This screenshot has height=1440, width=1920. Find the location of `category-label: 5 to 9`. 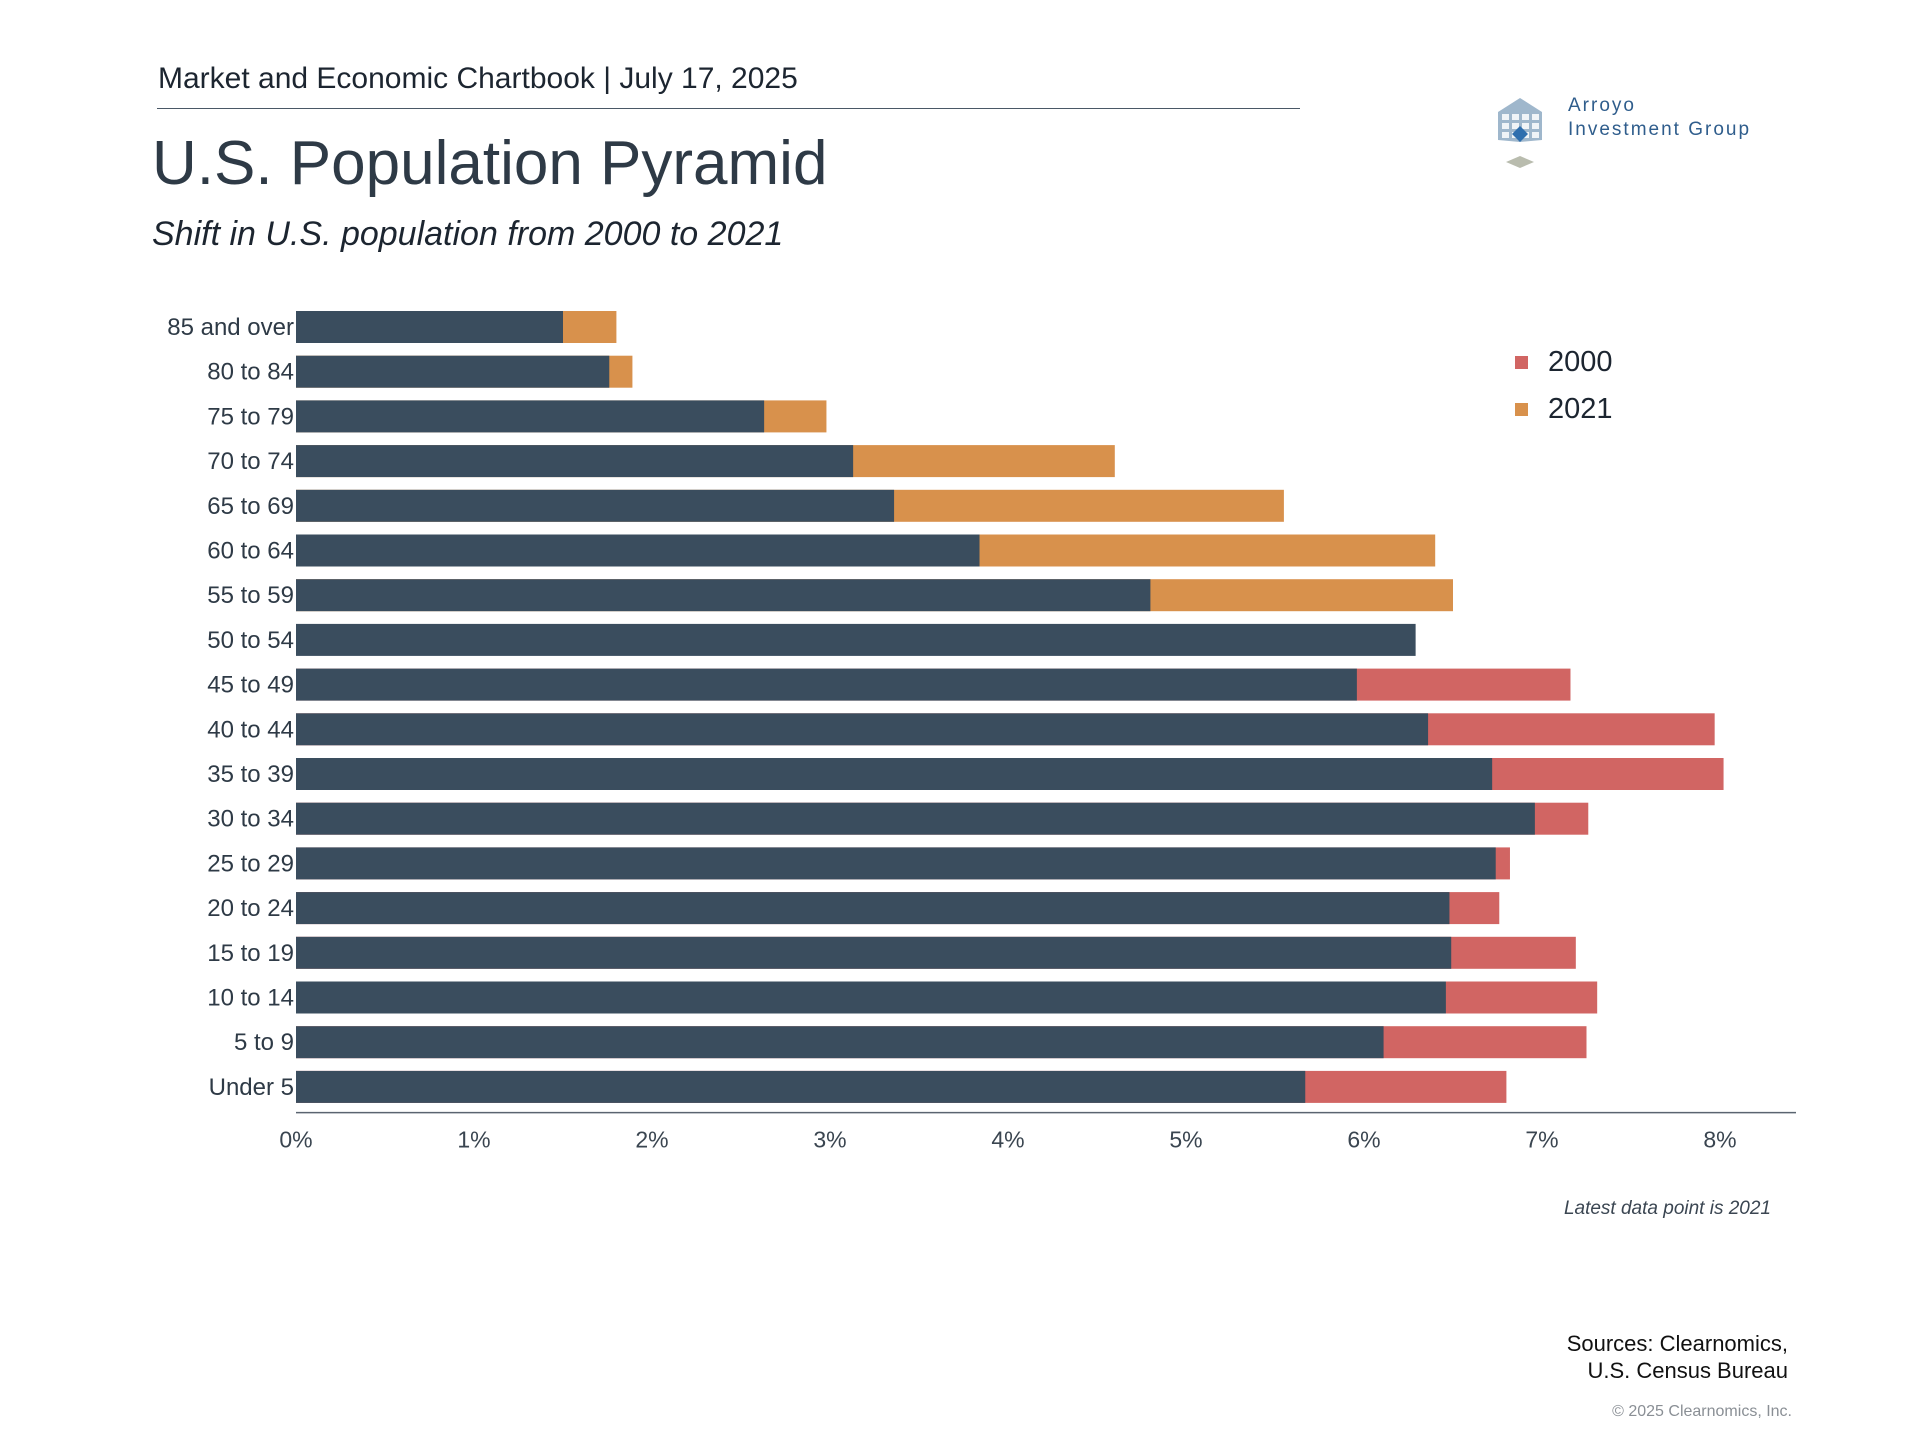

category-label: 5 to 9 is located at coordinates (264, 1042).